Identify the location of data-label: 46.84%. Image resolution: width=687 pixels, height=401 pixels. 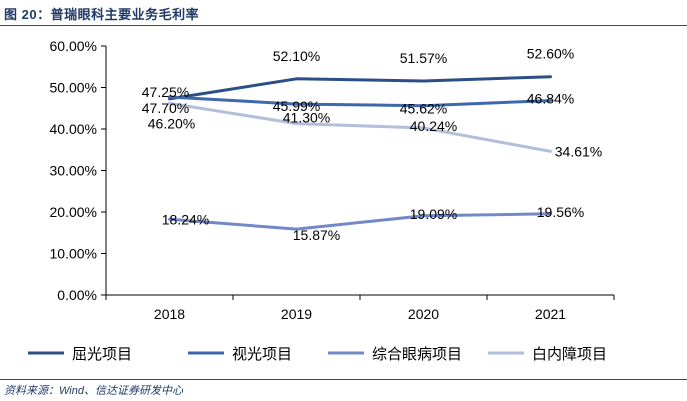
(550, 99).